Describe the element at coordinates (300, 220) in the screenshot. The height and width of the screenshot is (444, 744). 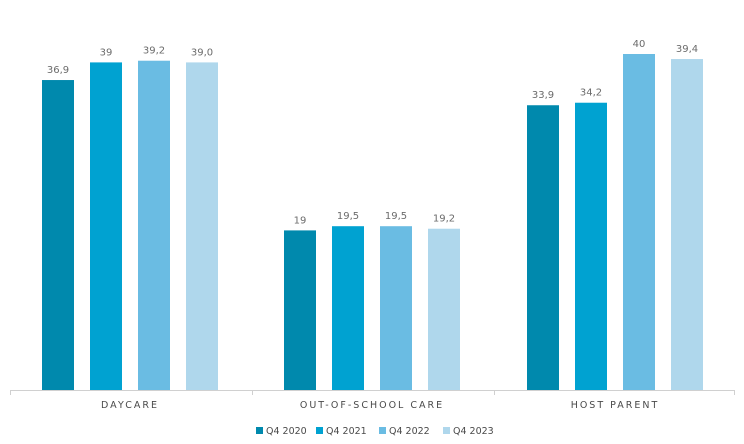
I see `value-label-1-0: 19` at that location.